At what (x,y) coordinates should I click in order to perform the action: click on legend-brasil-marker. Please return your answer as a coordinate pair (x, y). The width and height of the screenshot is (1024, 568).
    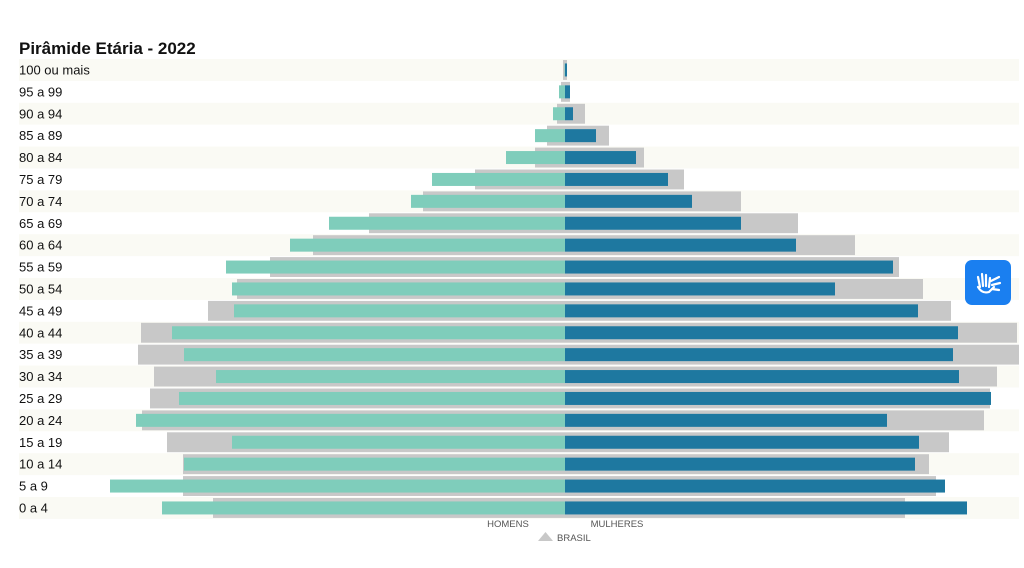
    Looking at the image, I should click on (545, 536).